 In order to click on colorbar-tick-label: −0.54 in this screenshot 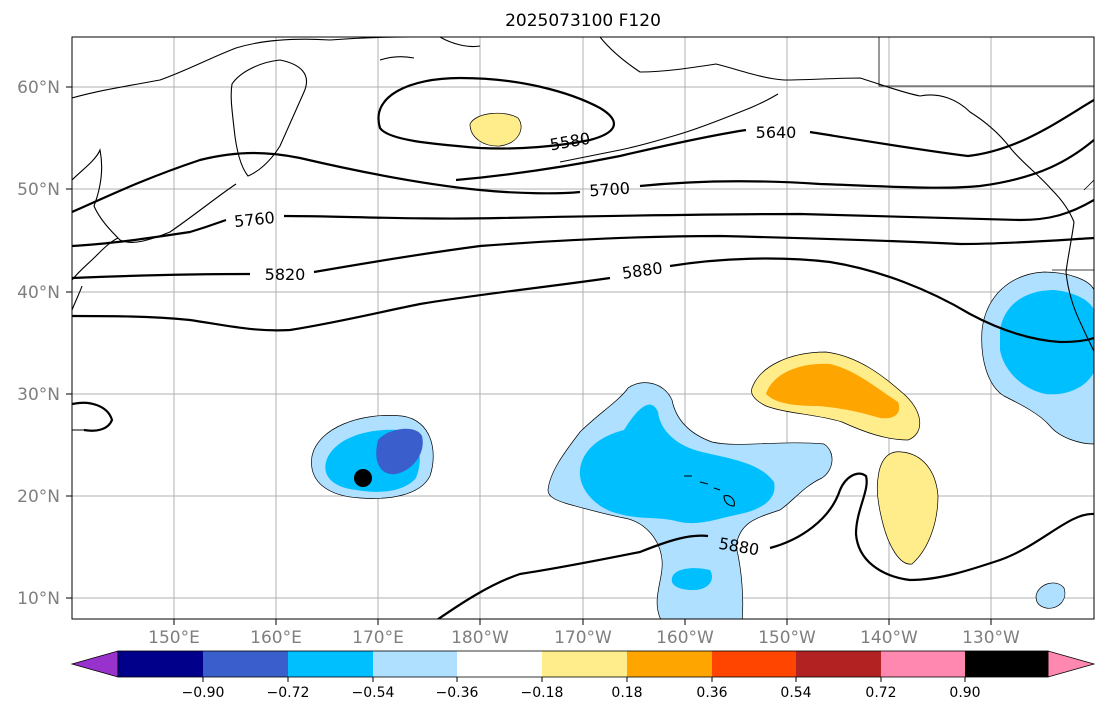, I will do `click(373, 693)`.